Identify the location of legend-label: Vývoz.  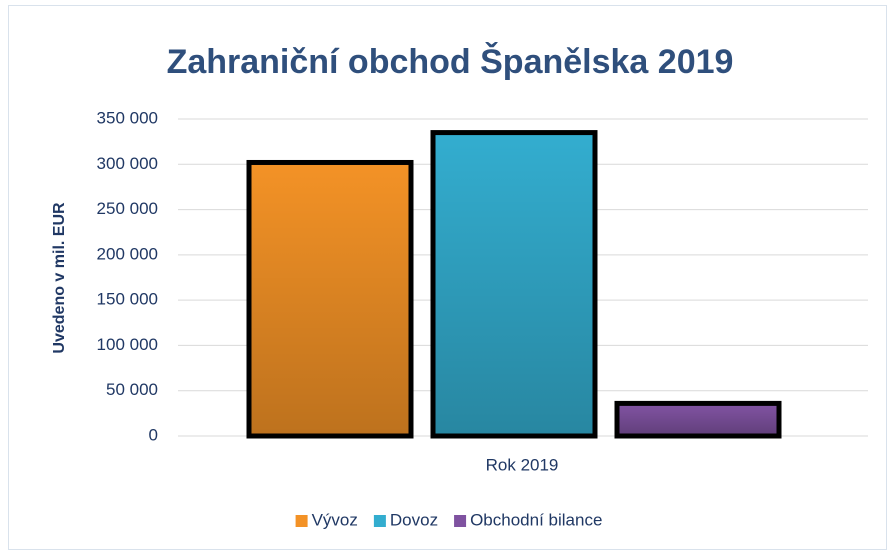
(335, 519).